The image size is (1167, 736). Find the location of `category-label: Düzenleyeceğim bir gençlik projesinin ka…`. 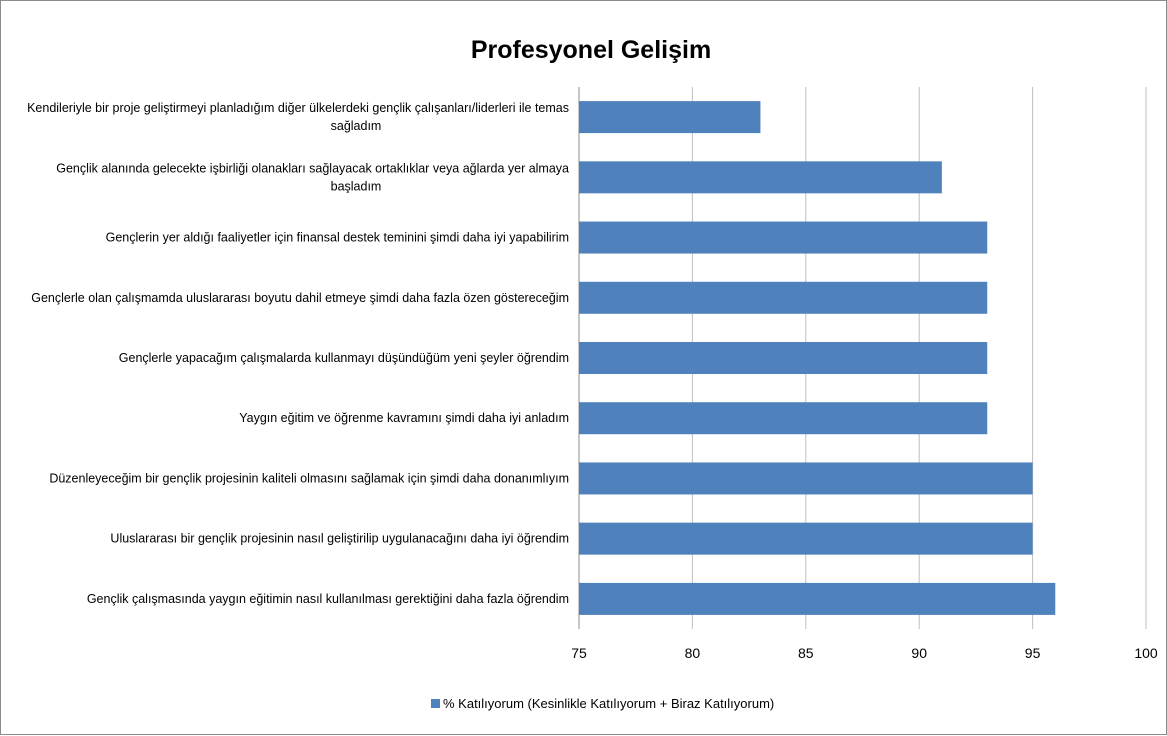

category-label: Düzenleyeceğim bir gençlik projesinin ka… is located at coordinates (309, 478).